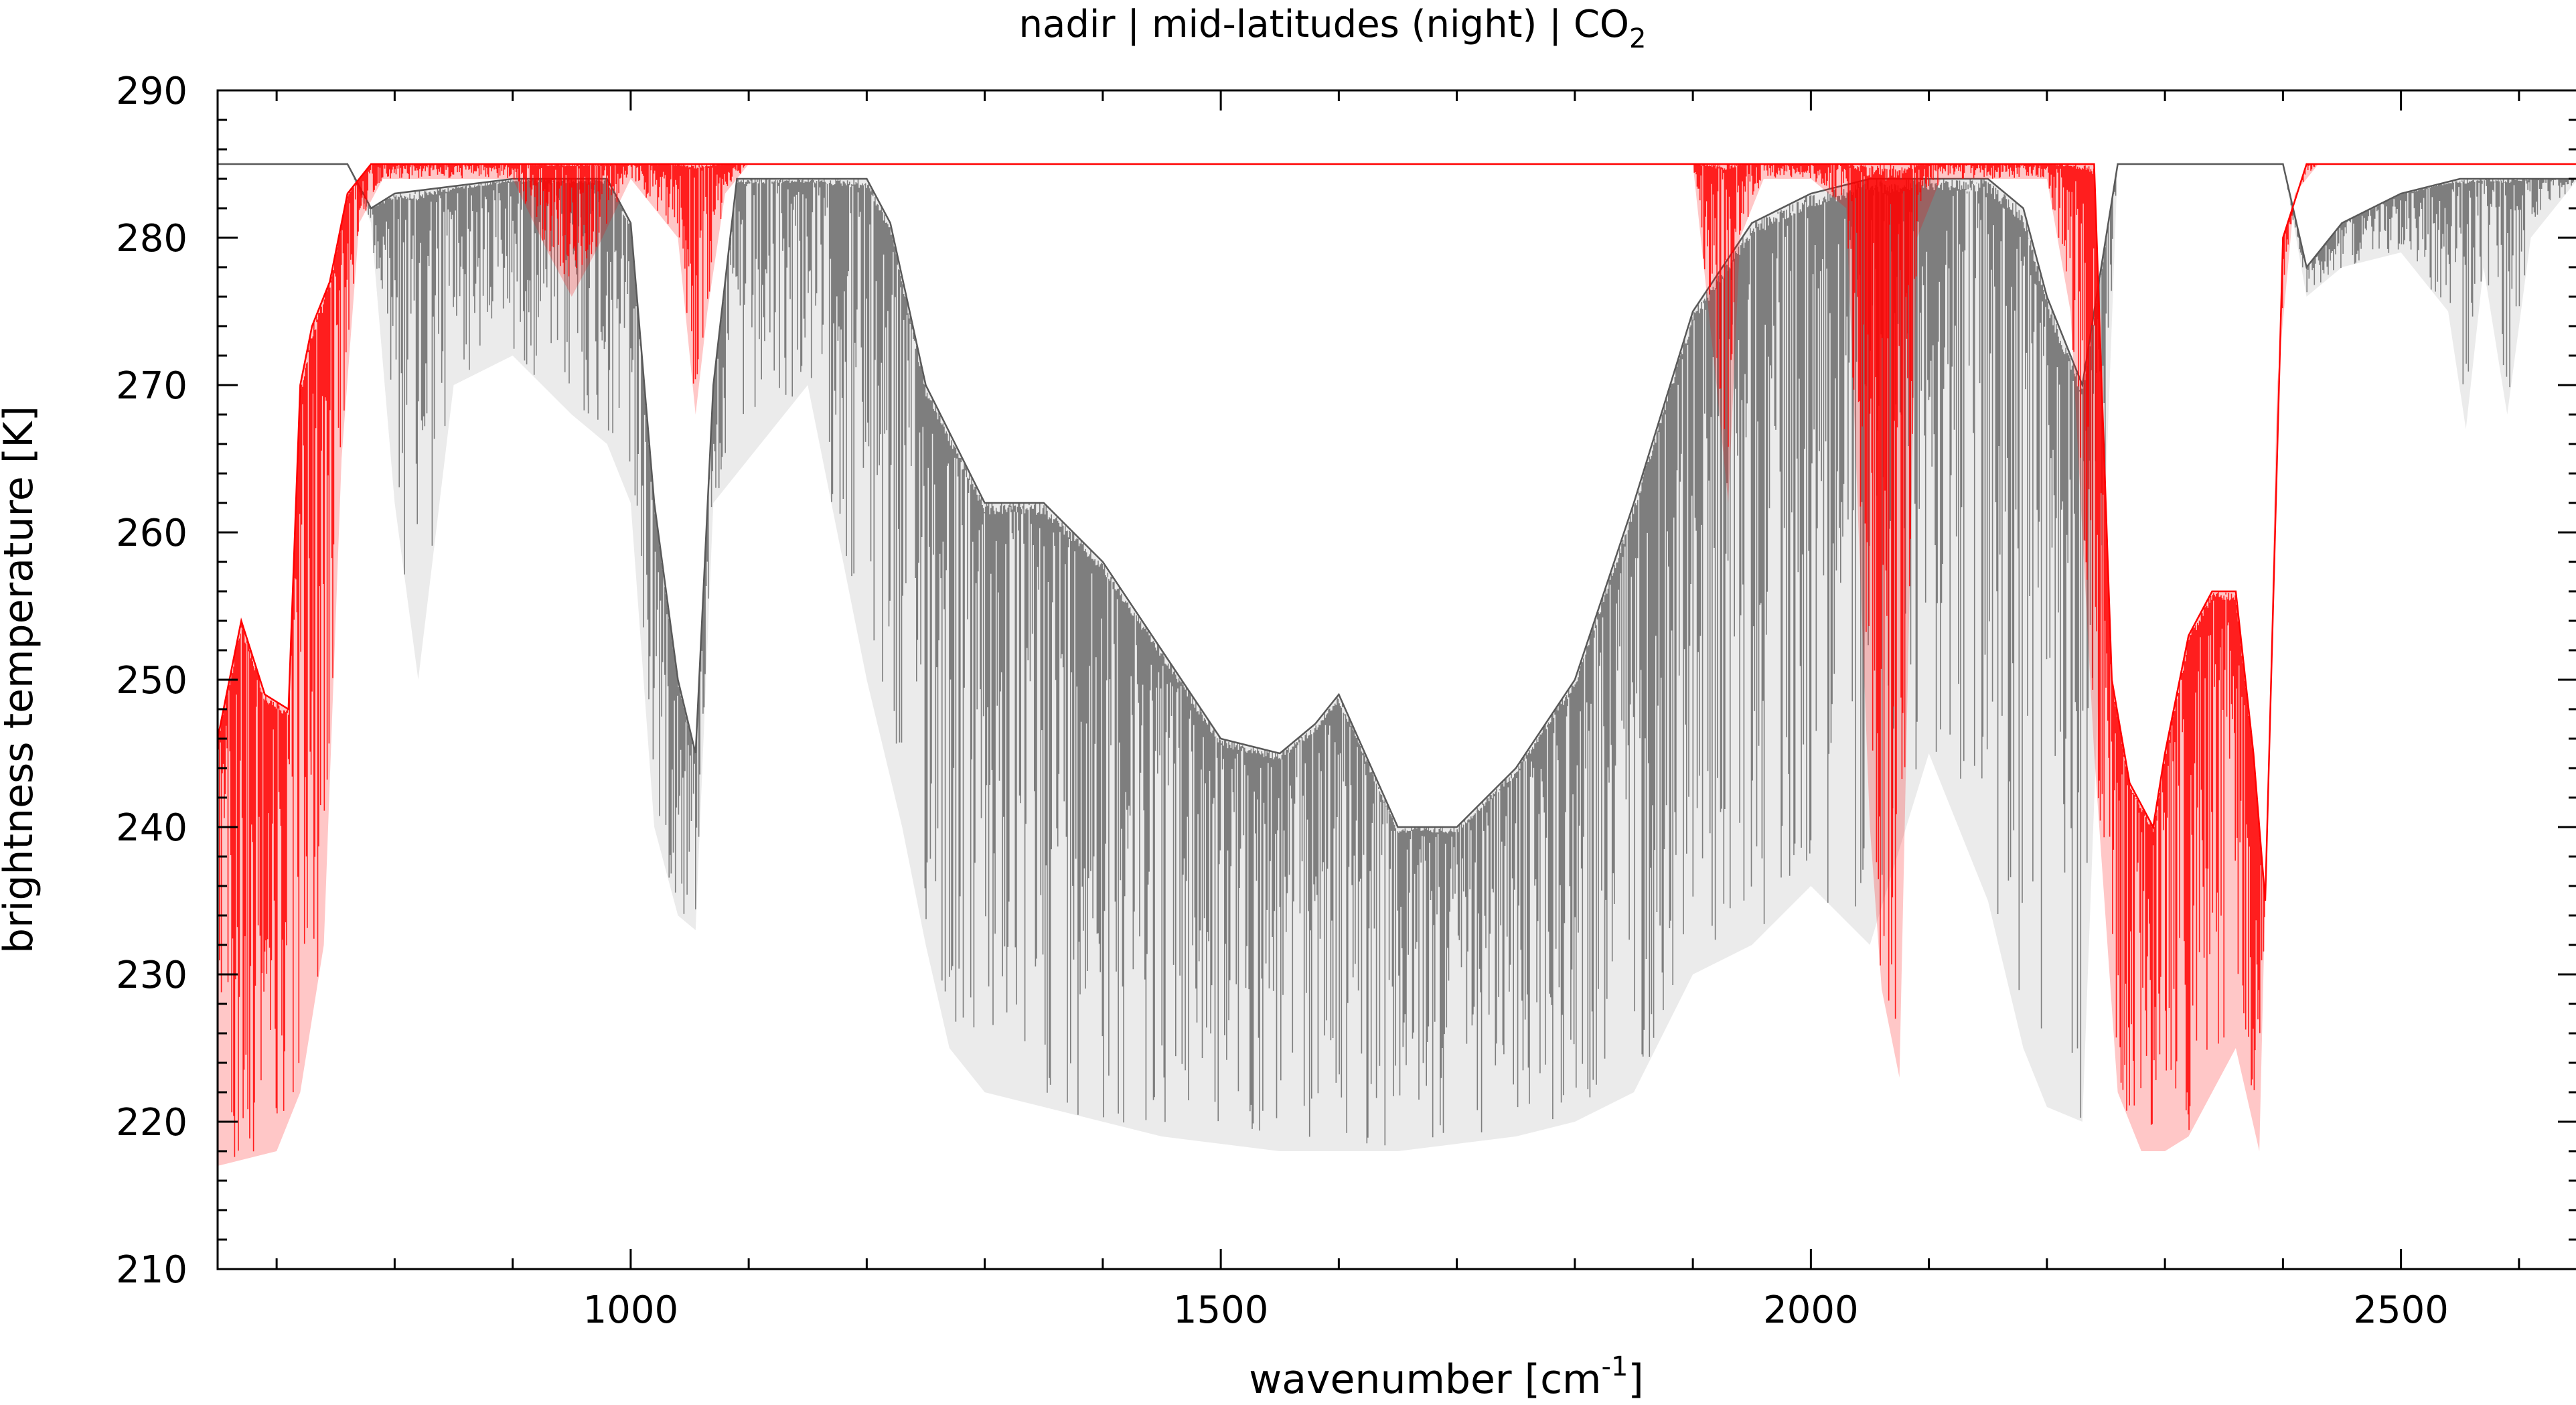 The width and height of the screenshot is (2576, 1405). What do you see at coordinates (2401, 1310) in the screenshot?
I see `x-tick-label: 2500` at bounding box center [2401, 1310].